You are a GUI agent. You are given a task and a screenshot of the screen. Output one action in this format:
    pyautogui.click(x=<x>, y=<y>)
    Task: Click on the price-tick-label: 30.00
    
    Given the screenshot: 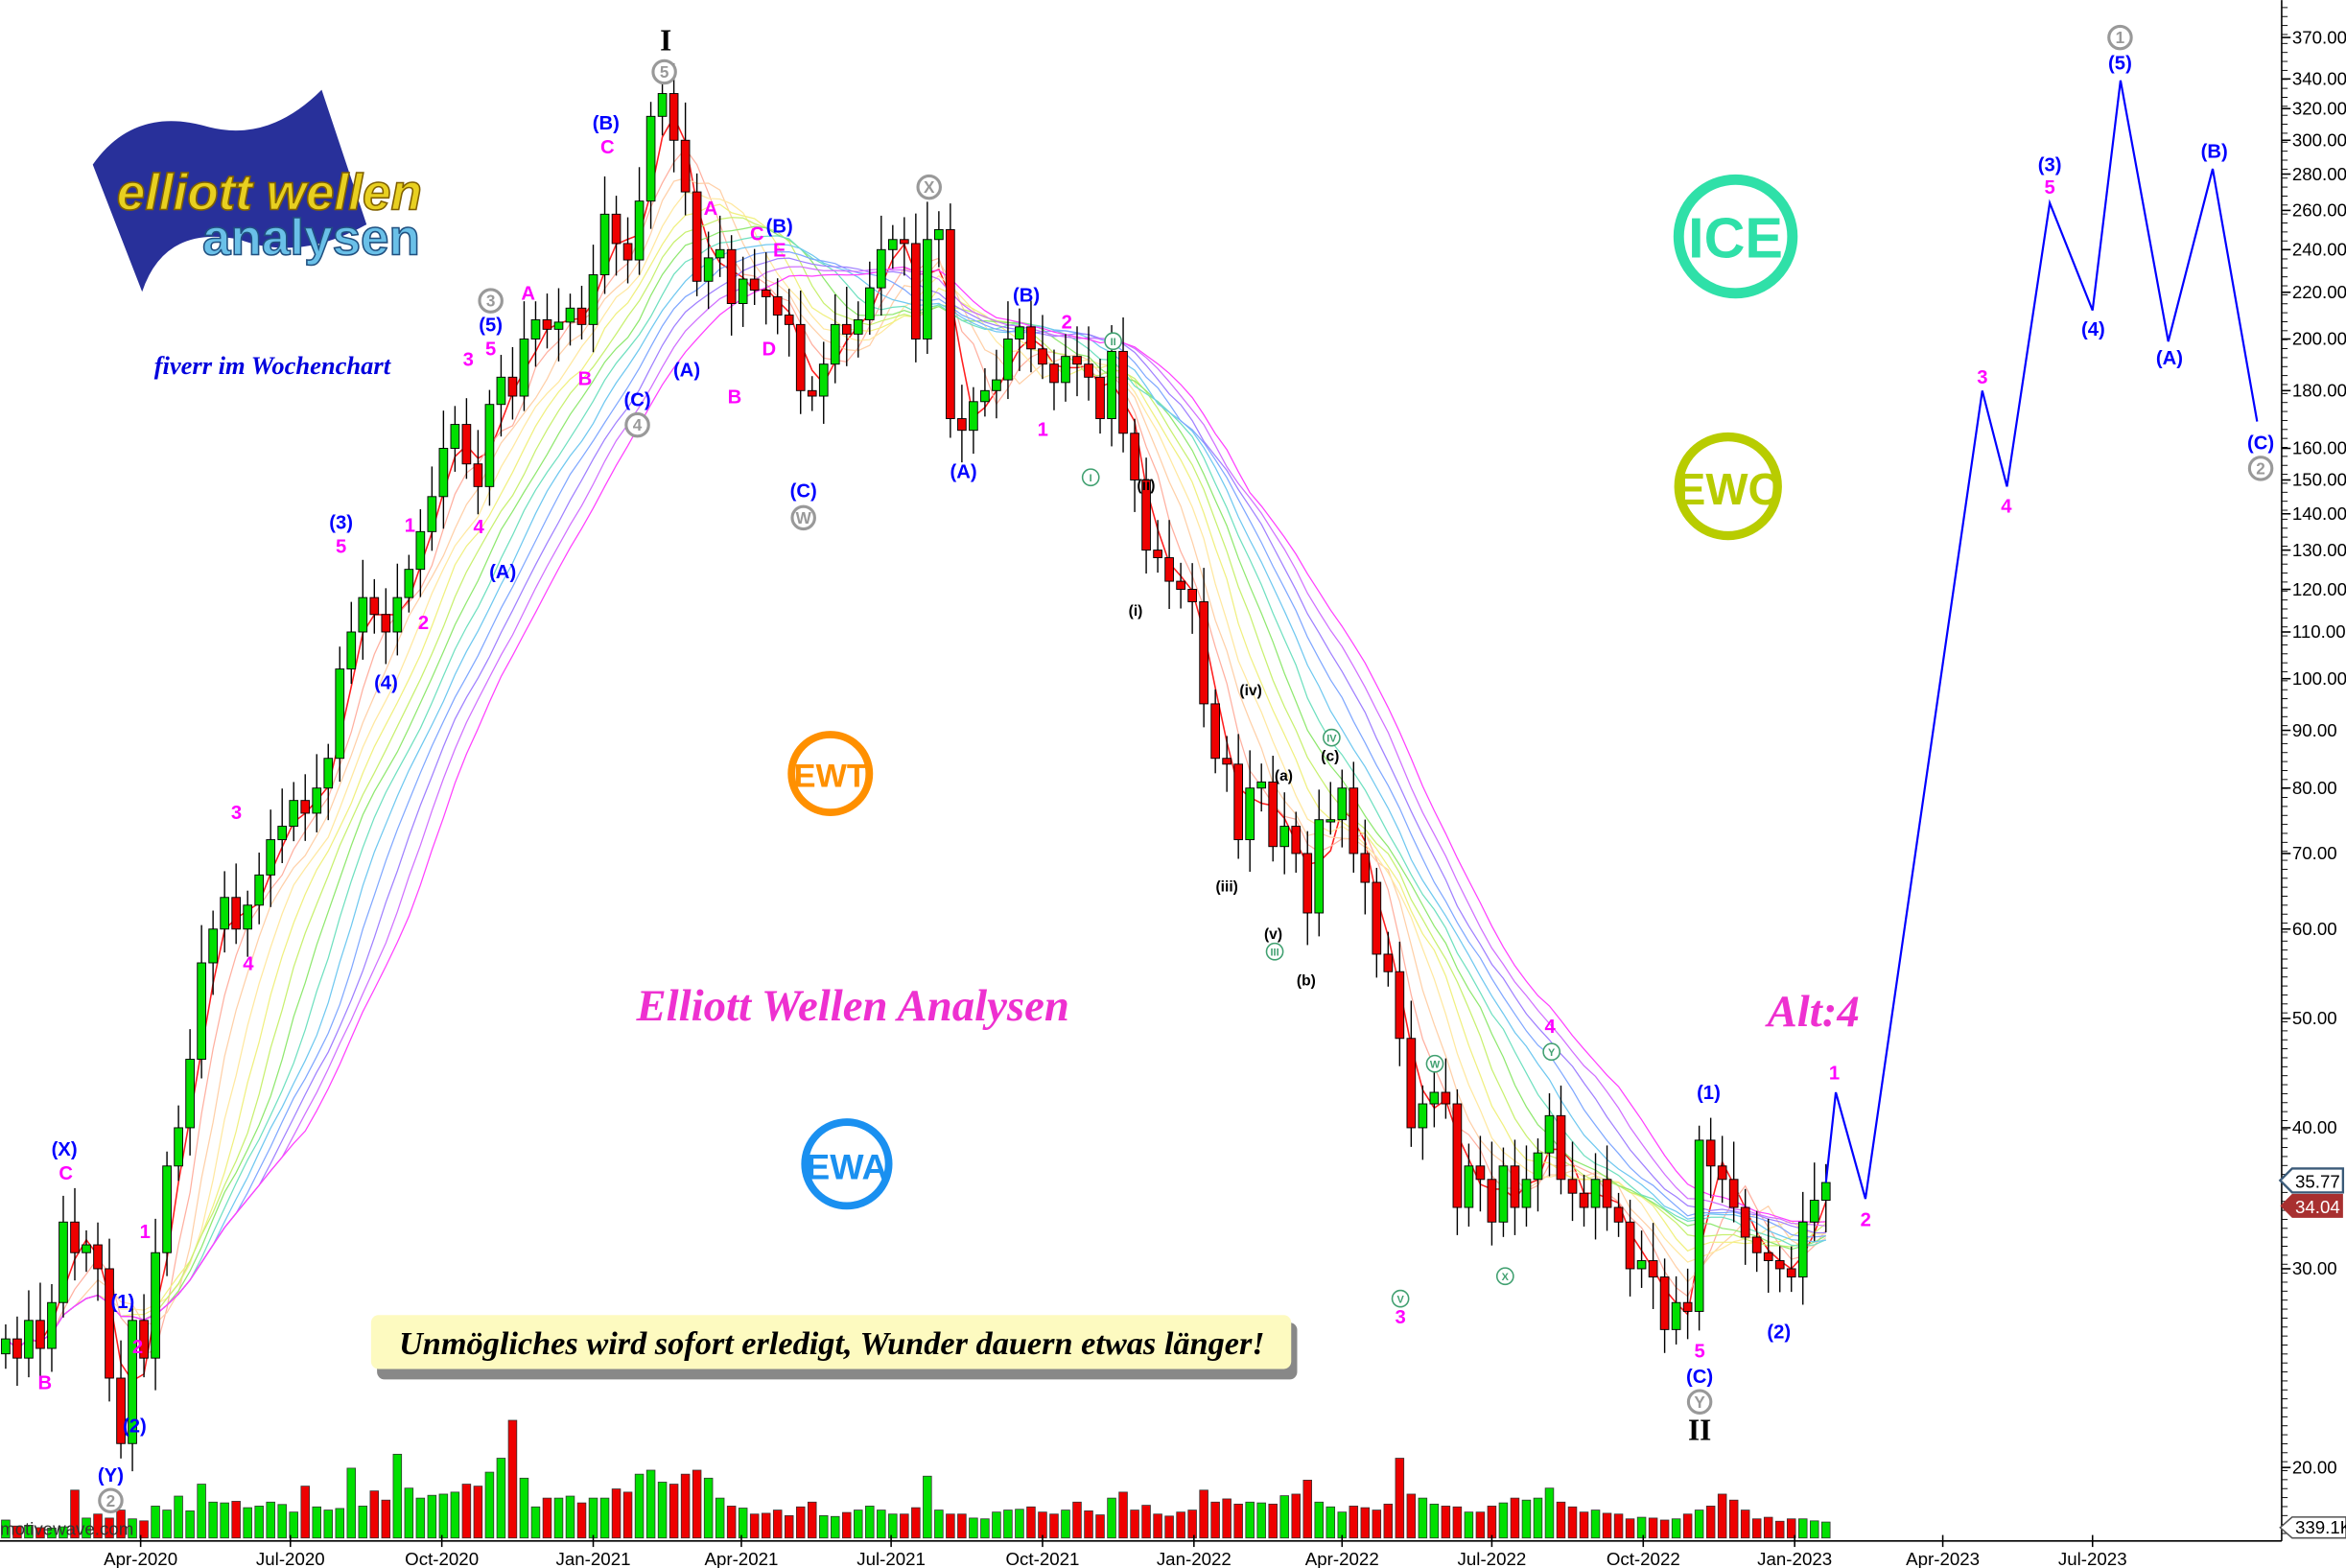 What is the action you would take?
    pyautogui.click(x=2314, y=1268)
    